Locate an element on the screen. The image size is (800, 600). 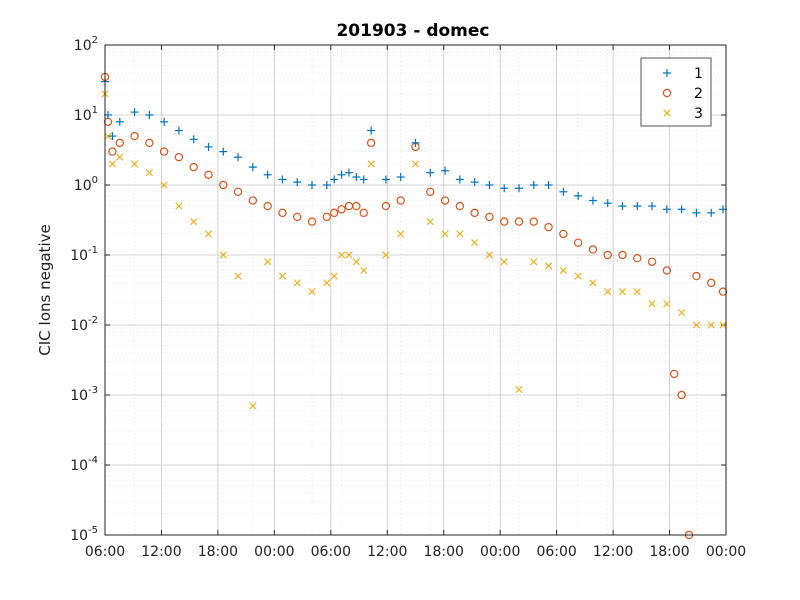
x-tick-label: 12:00 is located at coordinates (613, 552).